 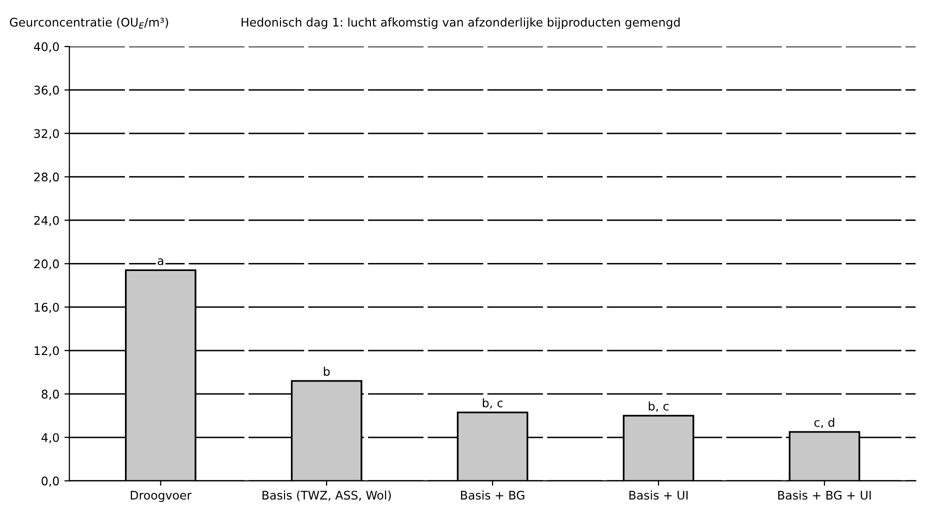 I want to click on annotation: a, so click(x=161, y=262).